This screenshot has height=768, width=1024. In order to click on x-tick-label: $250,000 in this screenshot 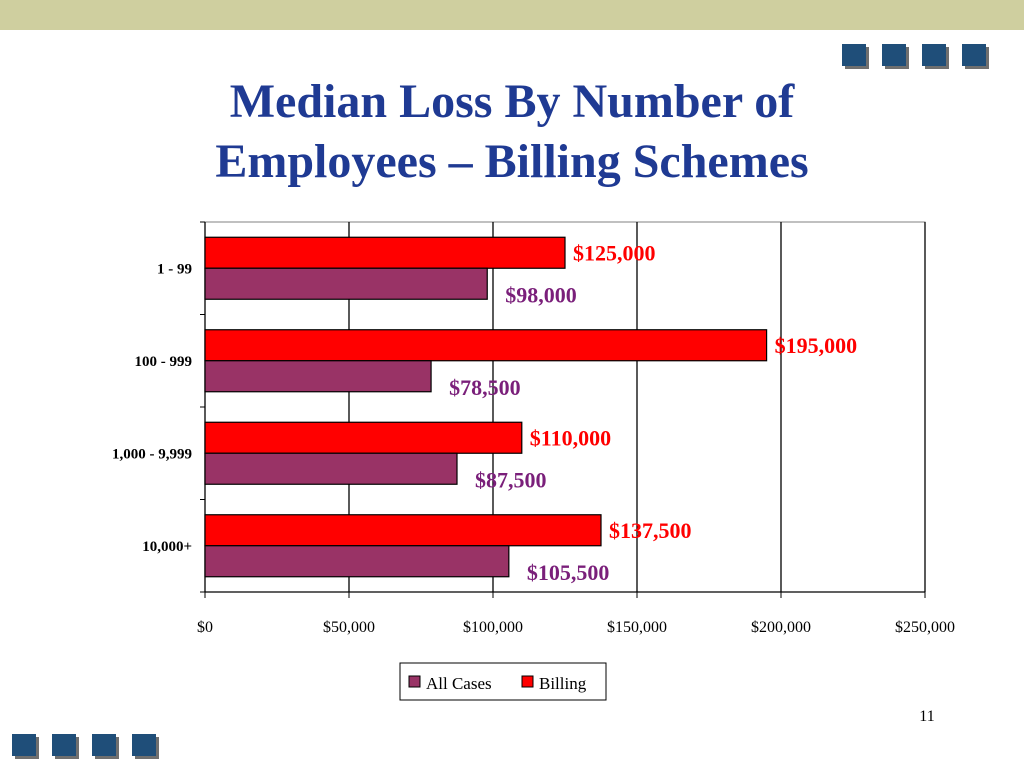, I will do `click(925, 627)`.